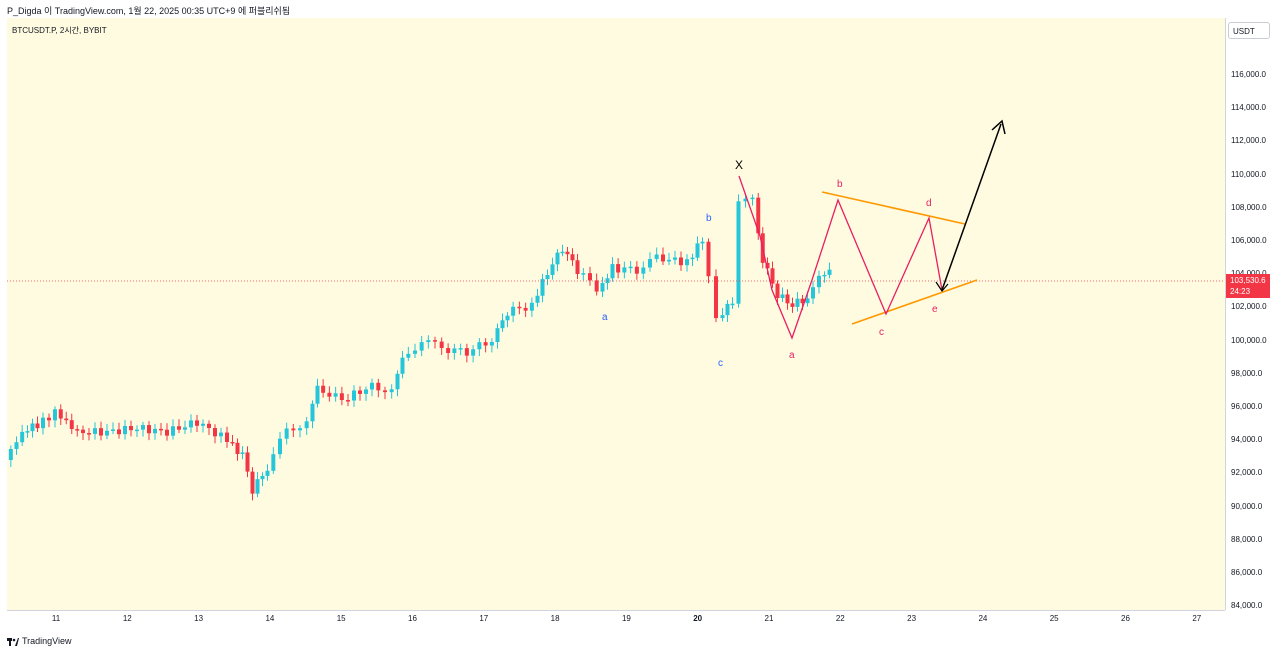  I want to click on x-label: X, so click(739, 165).